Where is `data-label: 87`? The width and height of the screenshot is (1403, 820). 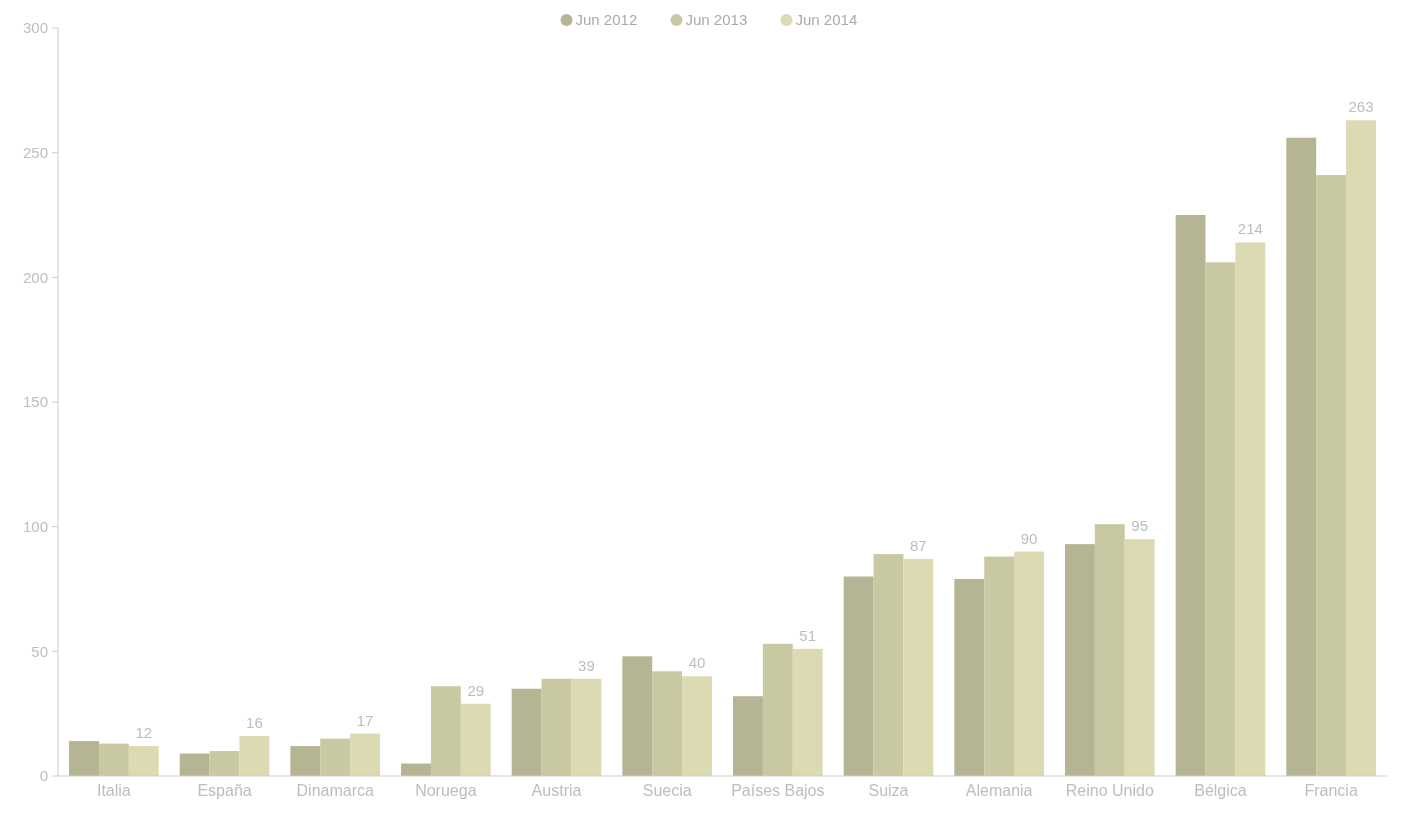 data-label: 87 is located at coordinates (918, 546).